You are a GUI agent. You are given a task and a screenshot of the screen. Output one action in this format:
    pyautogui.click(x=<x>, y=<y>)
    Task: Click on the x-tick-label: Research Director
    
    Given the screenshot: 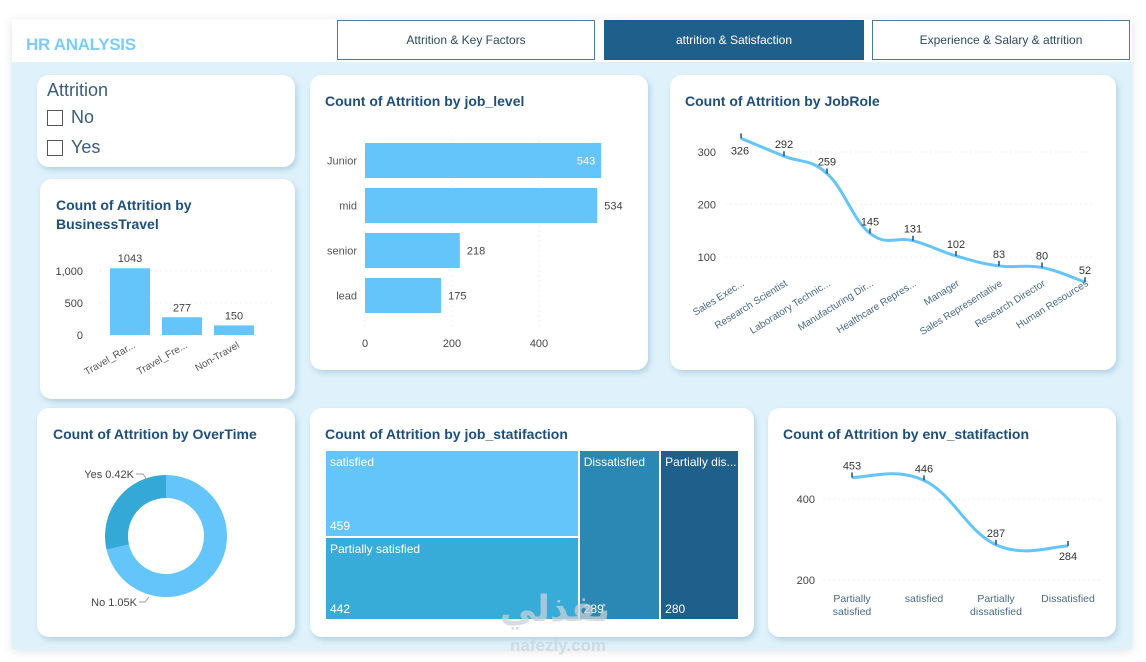 What is the action you would take?
    pyautogui.click(x=1010, y=304)
    